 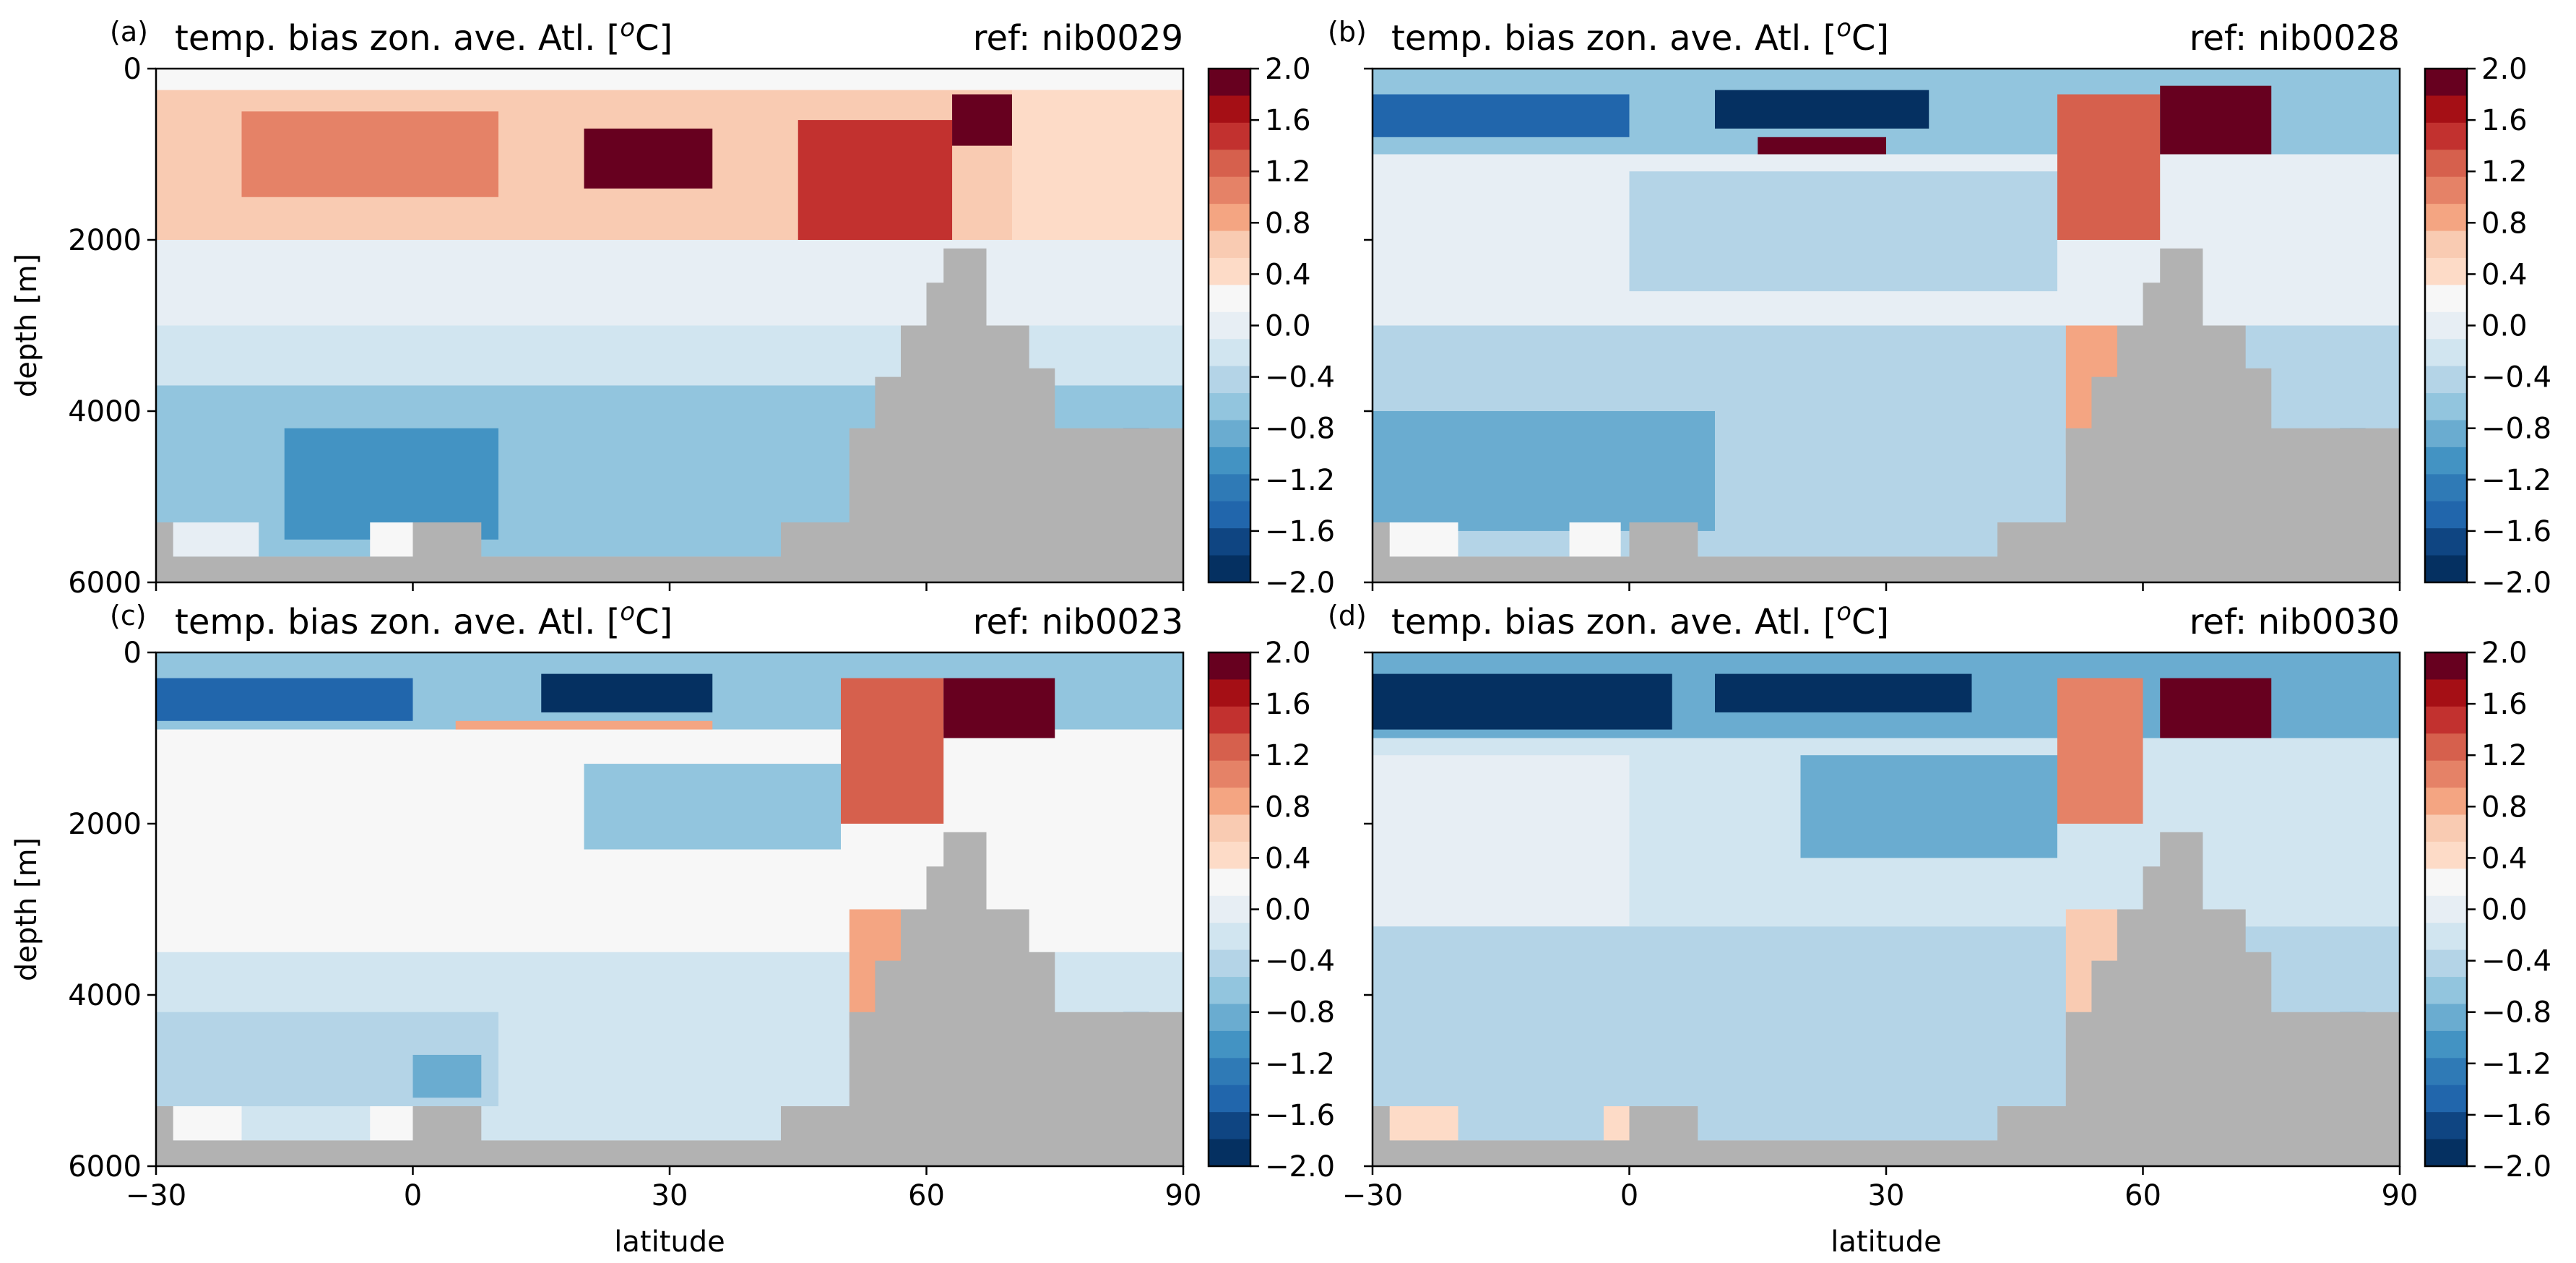 I want to click on panel-label: (c), so click(x=128, y=616).